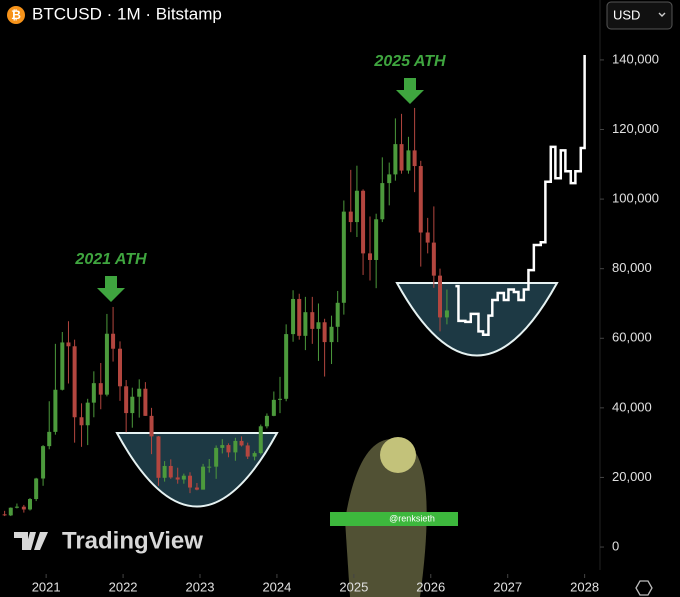  Describe the element at coordinates (127, 13) in the screenshot. I see `chart-title: BTCUSD · 1M · Bitstamp` at that location.